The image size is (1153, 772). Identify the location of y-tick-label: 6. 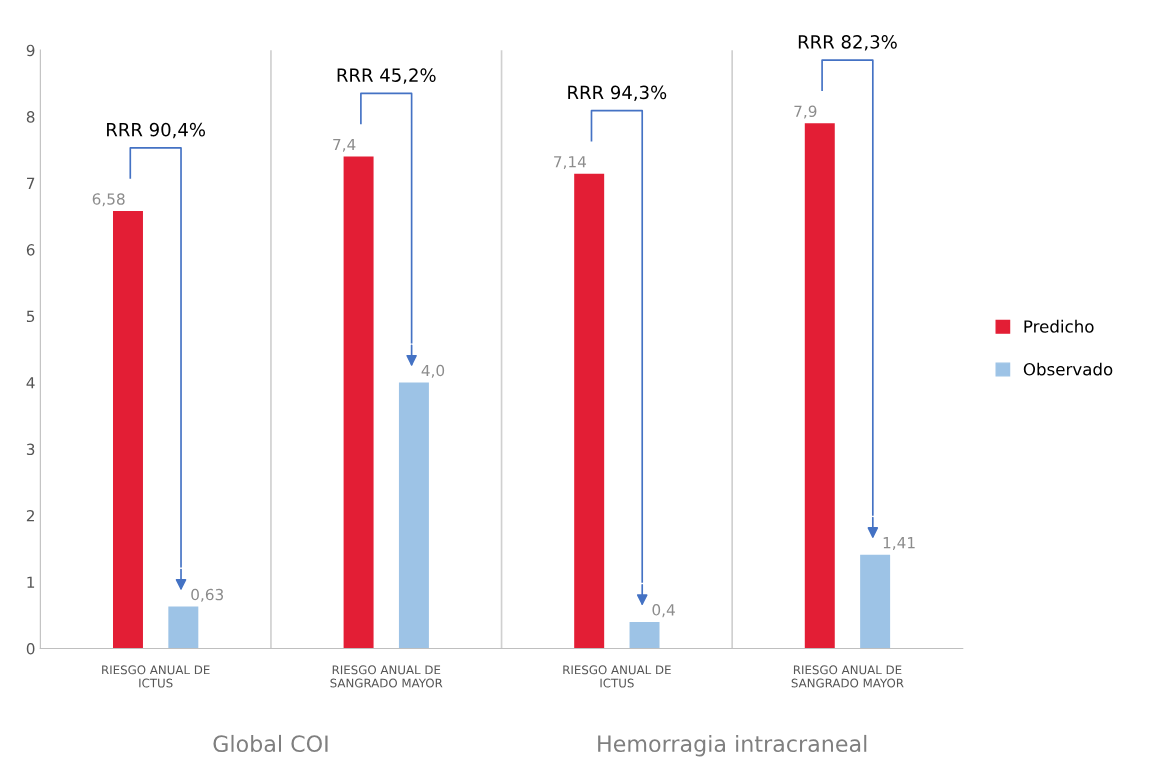
(30, 250).